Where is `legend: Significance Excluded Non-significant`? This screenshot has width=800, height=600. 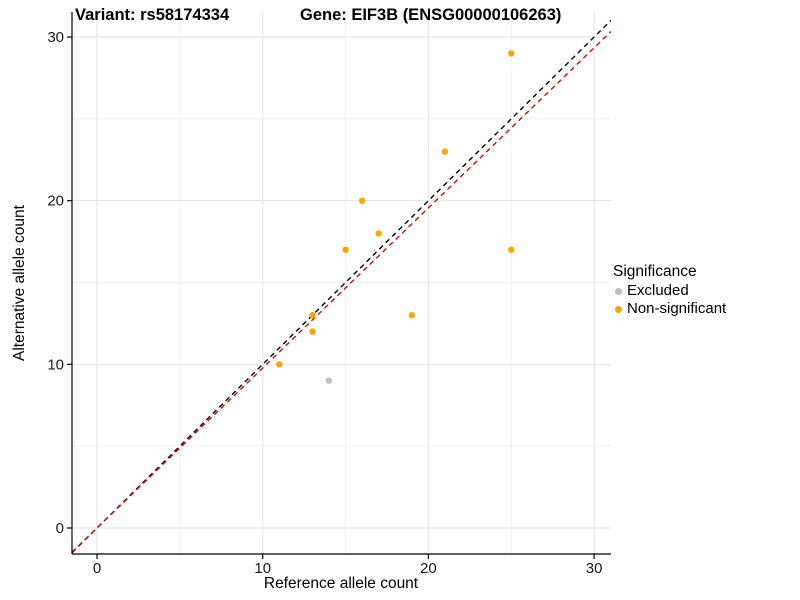 legend: Significance Excluded Non-significant is located at coordinates (669, 290).